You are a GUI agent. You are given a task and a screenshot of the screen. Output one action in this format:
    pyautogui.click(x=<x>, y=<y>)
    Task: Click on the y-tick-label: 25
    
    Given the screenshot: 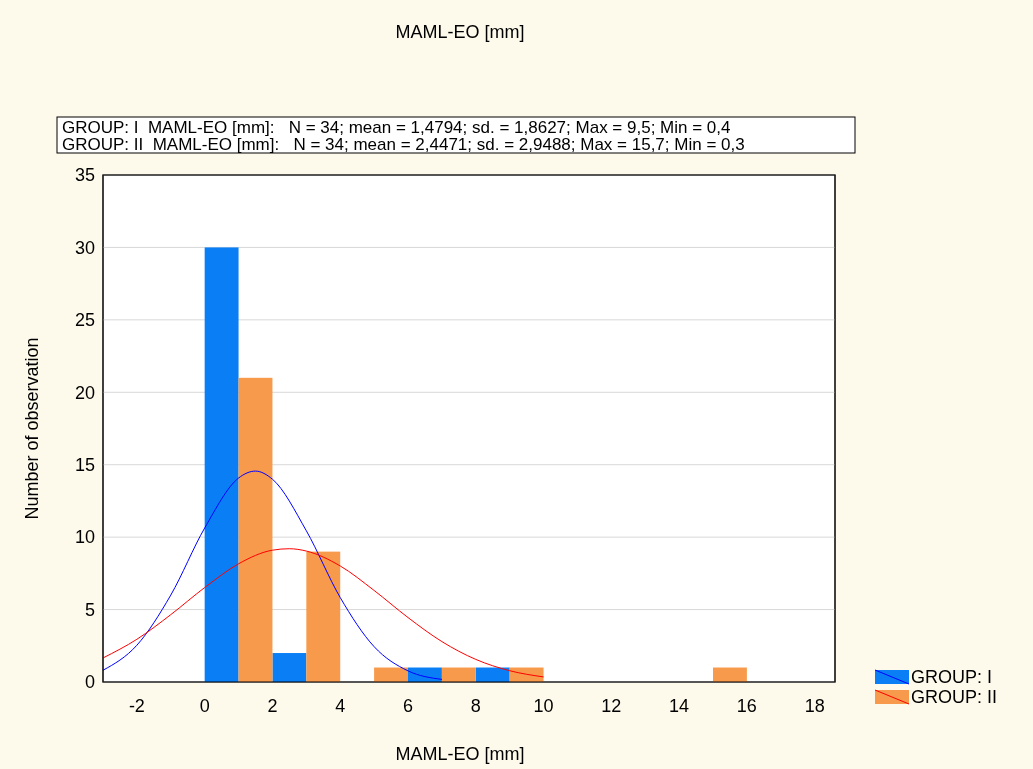 What is the action you would take?
    pyautogui.click(x=84, y=320)
    